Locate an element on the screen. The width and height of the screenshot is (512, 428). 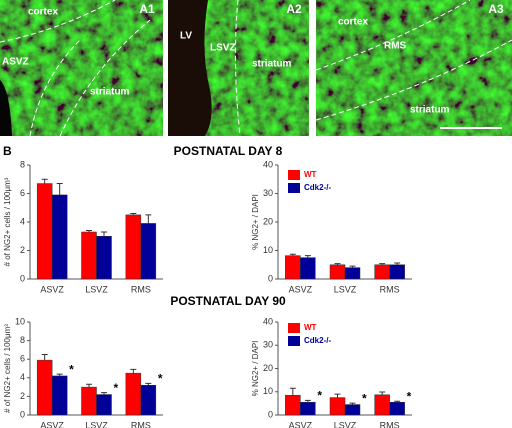
section-title: POSTNATAL DAY 90 is located at coordinates (228, 301).